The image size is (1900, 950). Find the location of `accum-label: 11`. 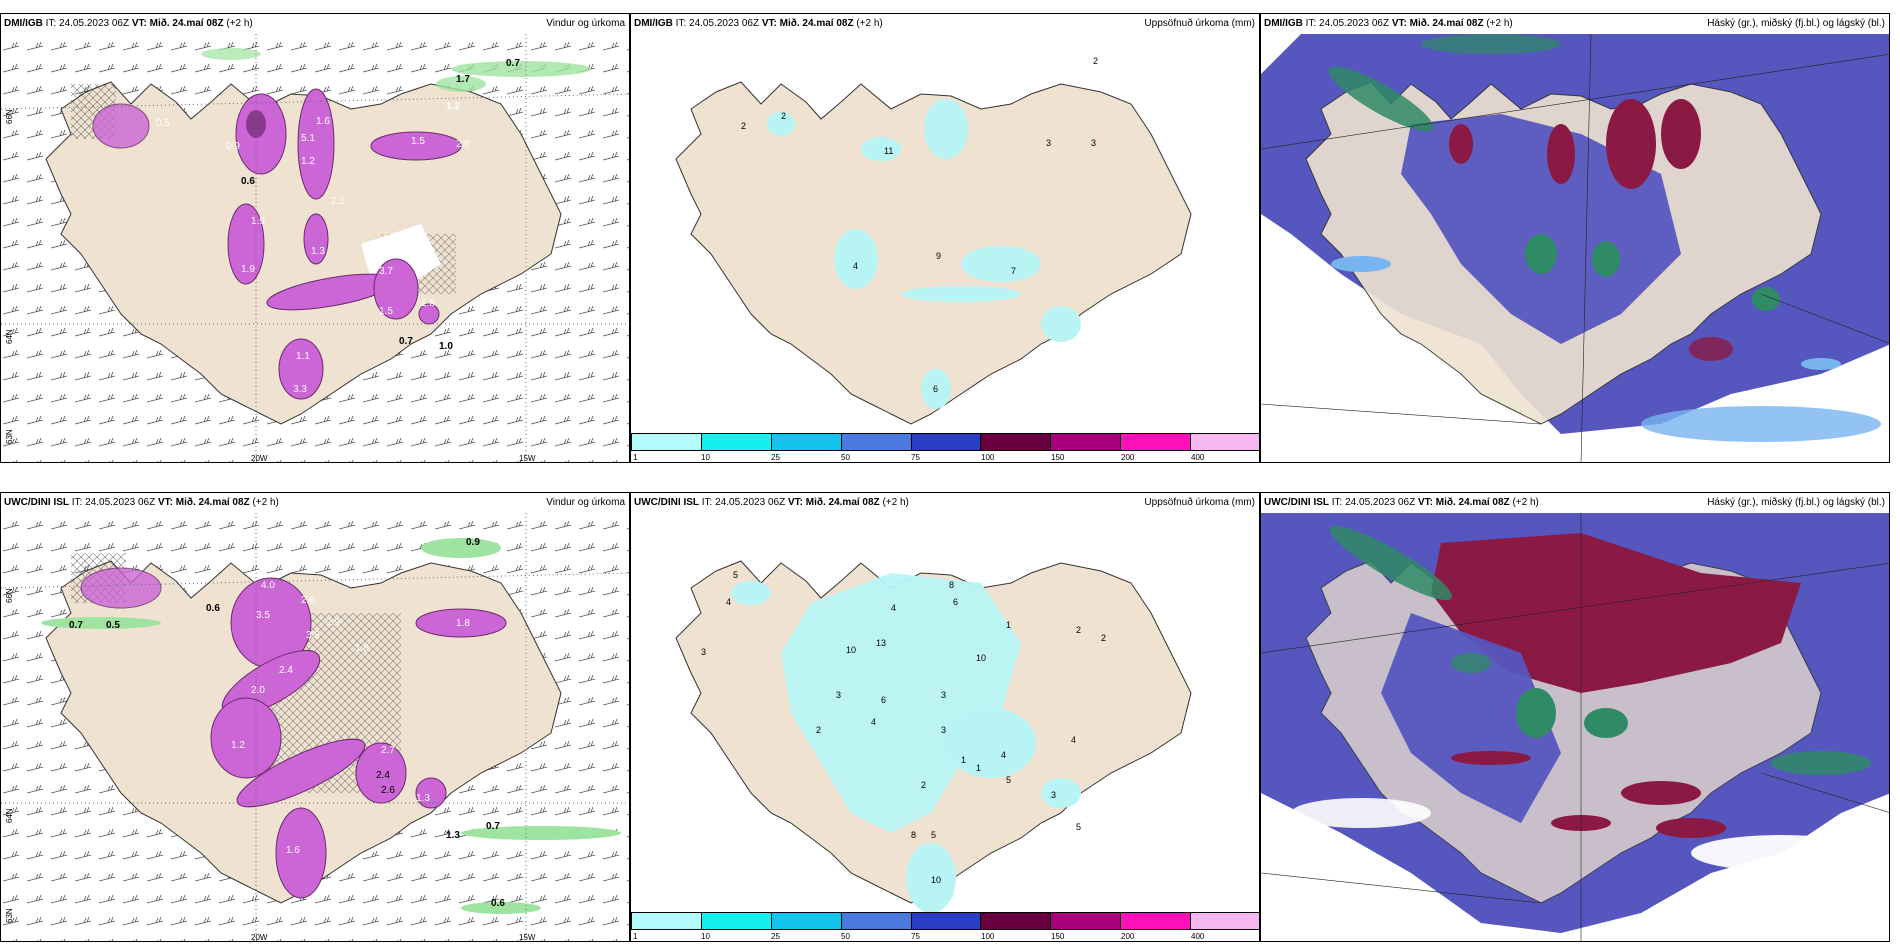

accum-label: 11 is located at coordinates (888, 151).